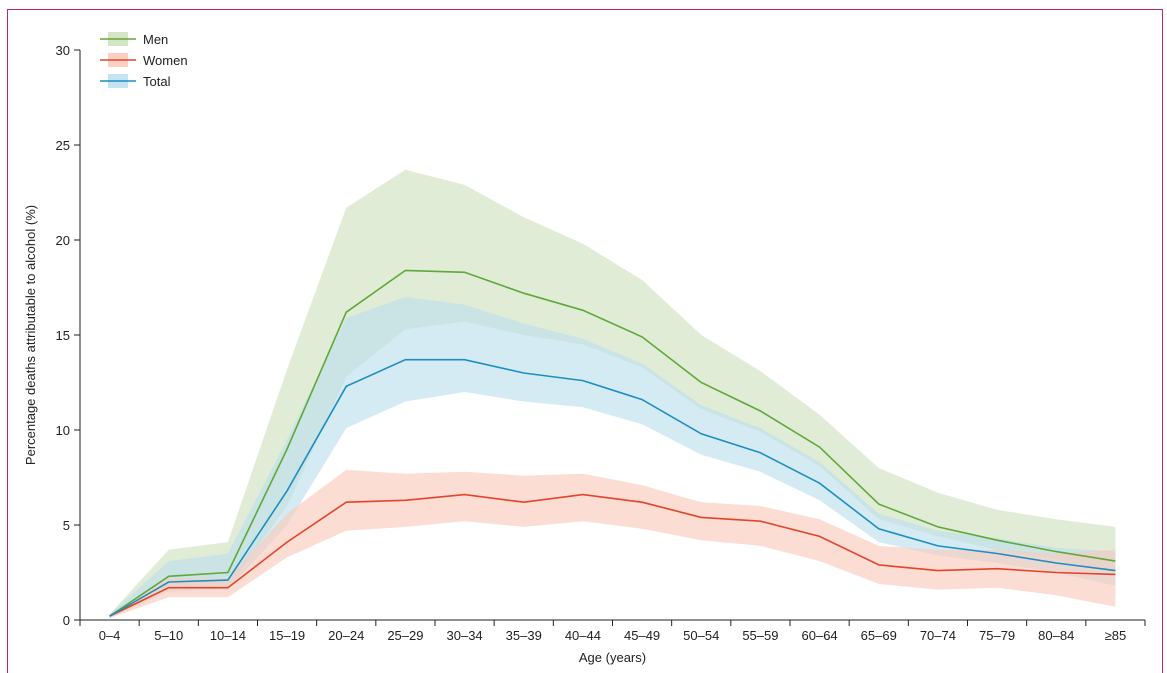 The height and width of the screenshot is (673, 1167). Describe the element at coordinates (997, 635) in the screenshot. I see `x-tick-label: 75–79` at that location.